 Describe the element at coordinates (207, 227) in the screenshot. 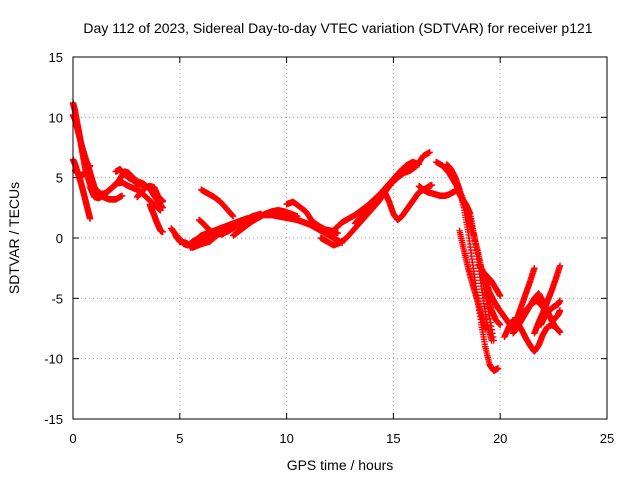

I see `series-sat-m` at that location.